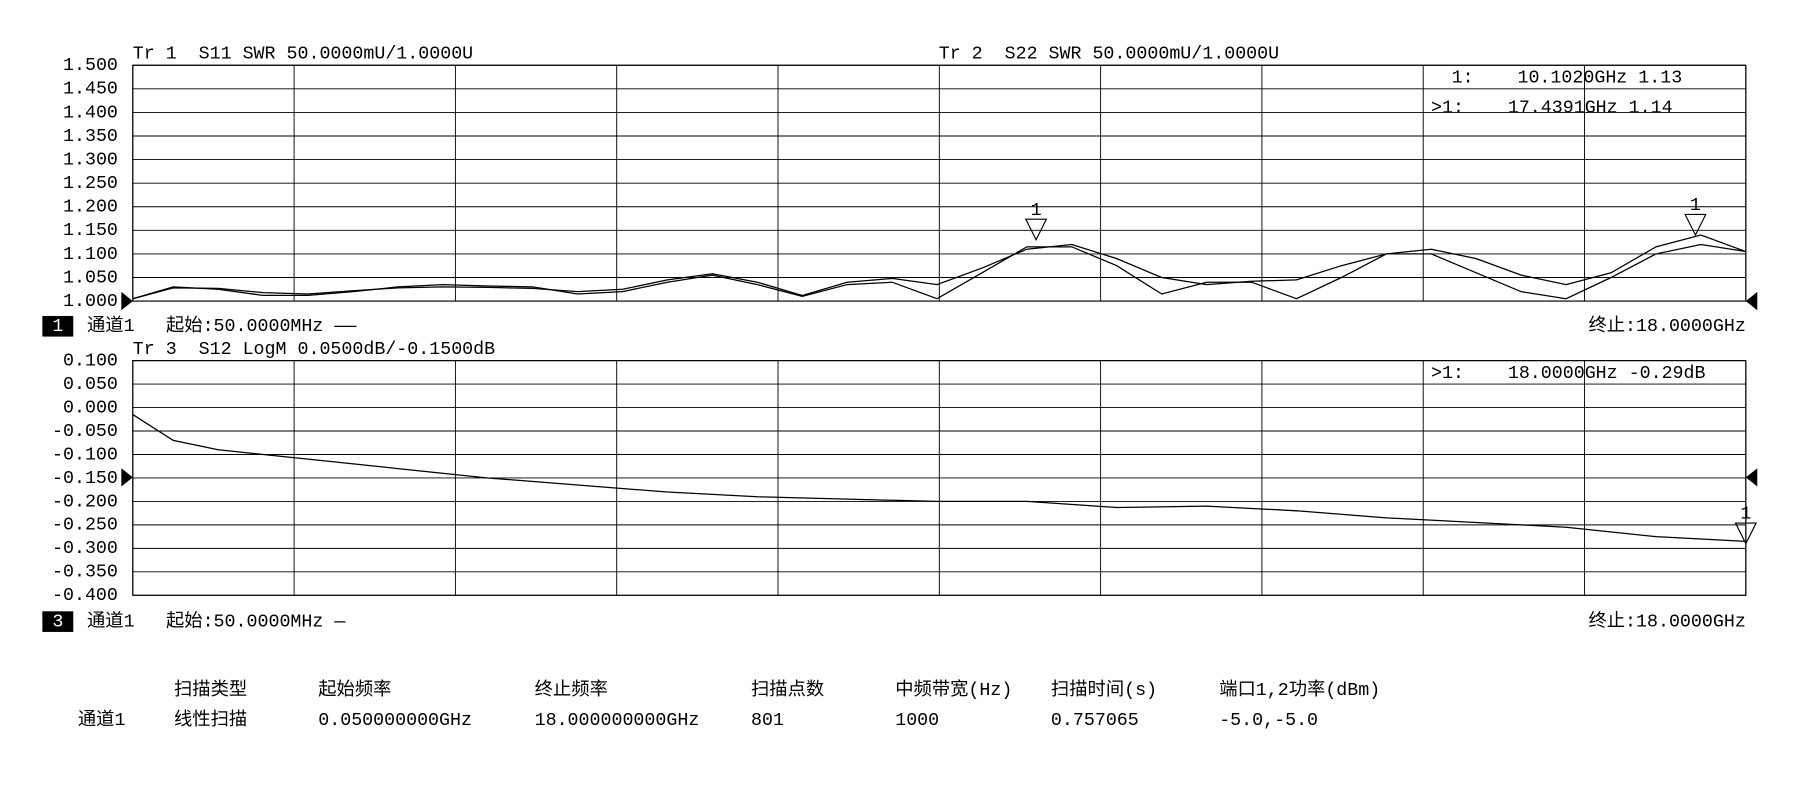 The image size is (1795, 786). What do you see at coordinates (917, 721) in the screenshot?
I see `table-cell: 1000` at bounding box center [917, 721].